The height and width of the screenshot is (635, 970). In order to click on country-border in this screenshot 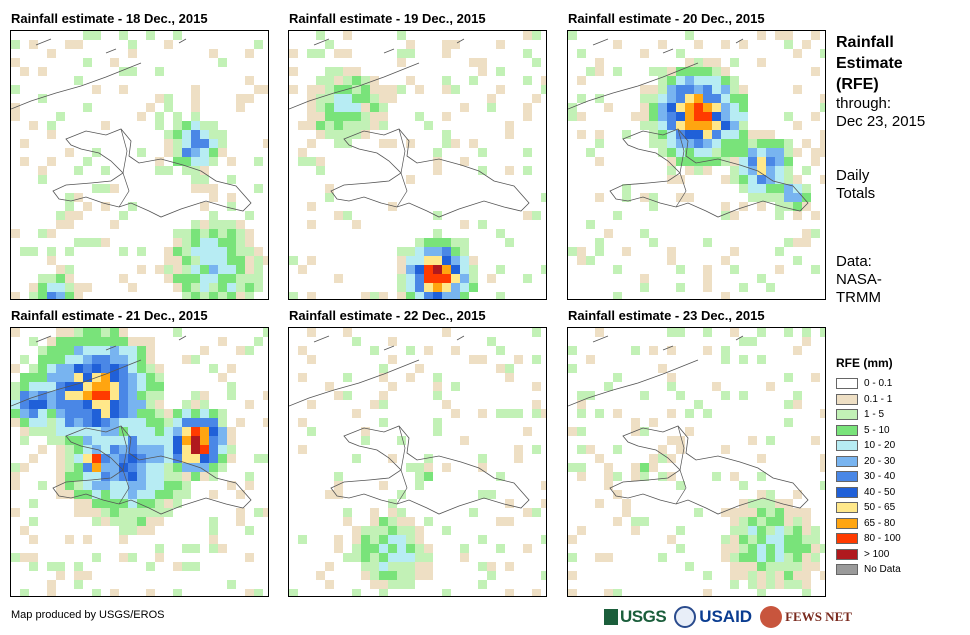, I will do `click(681, 168)`.